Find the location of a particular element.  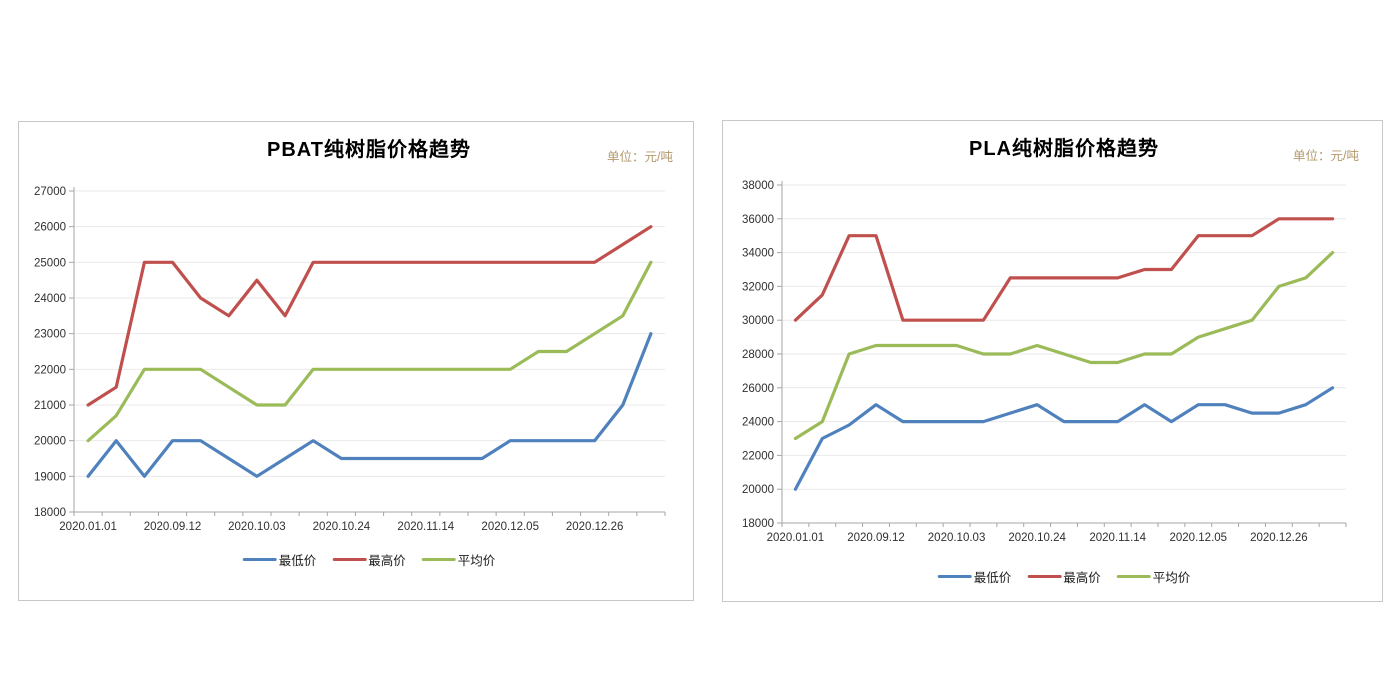

chart-title: PLA纯树脂价格趋势 is located at coordinates (1064, 149).